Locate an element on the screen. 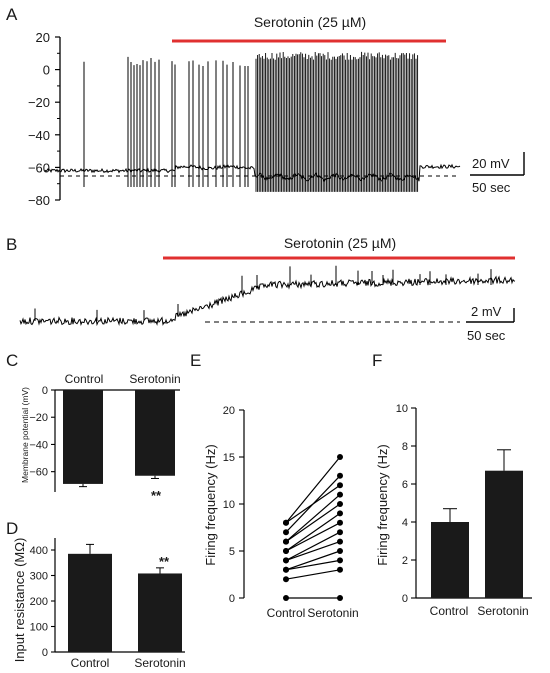 The image size is (550, 673). panel-a-y-tick-label: −40 is located at coordinates (39, 135).